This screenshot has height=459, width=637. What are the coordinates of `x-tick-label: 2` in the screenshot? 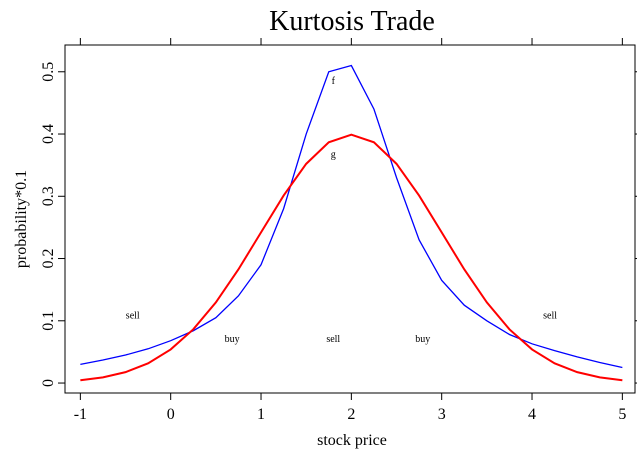 It's located at (351, 414).